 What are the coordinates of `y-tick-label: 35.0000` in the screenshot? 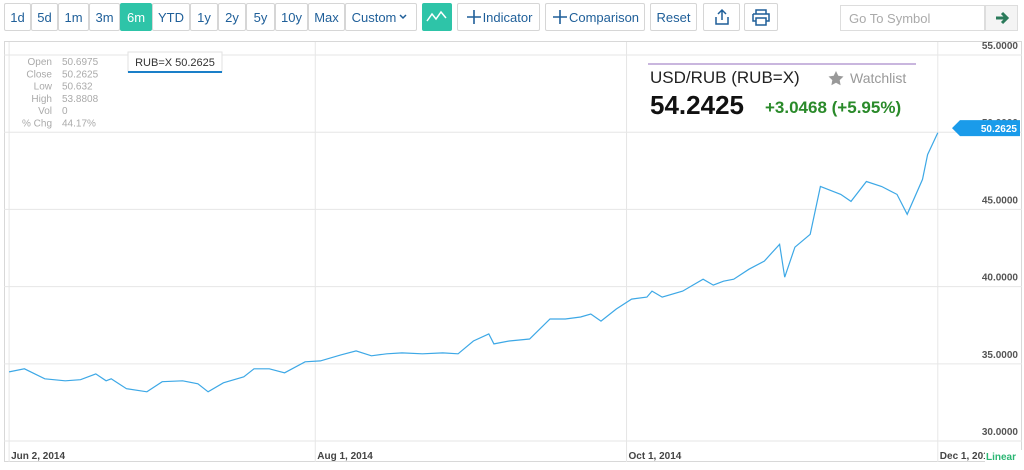 It's located at (1000, 355).